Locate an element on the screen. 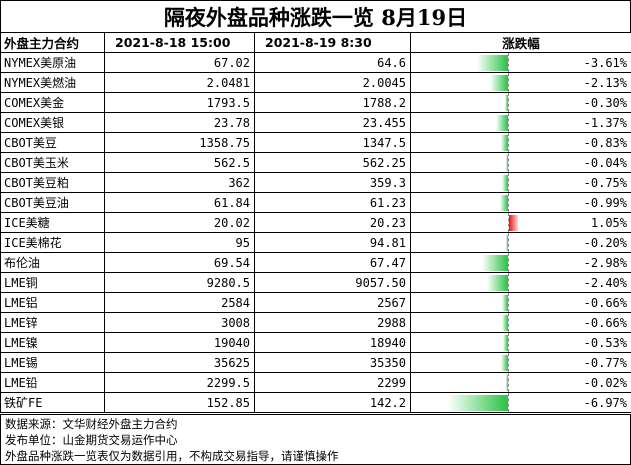 This screenshot has height=465, width=631. contract-name: LME铅 is located at coordinates (52, 382).